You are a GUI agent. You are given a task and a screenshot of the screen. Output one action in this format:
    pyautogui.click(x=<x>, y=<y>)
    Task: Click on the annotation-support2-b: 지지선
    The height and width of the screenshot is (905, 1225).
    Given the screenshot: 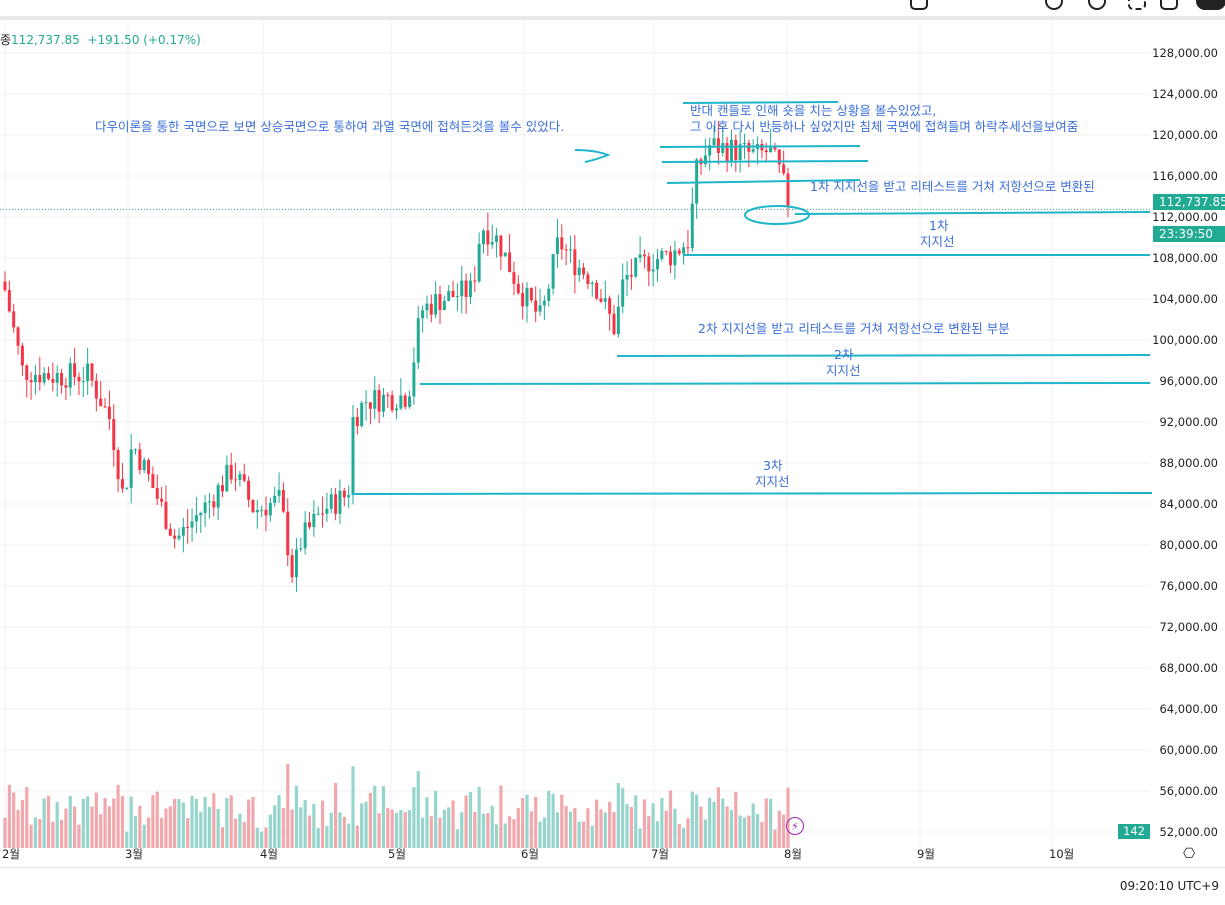 What is the action you would take?
    pyautogui.click(x=843, y=370)
    